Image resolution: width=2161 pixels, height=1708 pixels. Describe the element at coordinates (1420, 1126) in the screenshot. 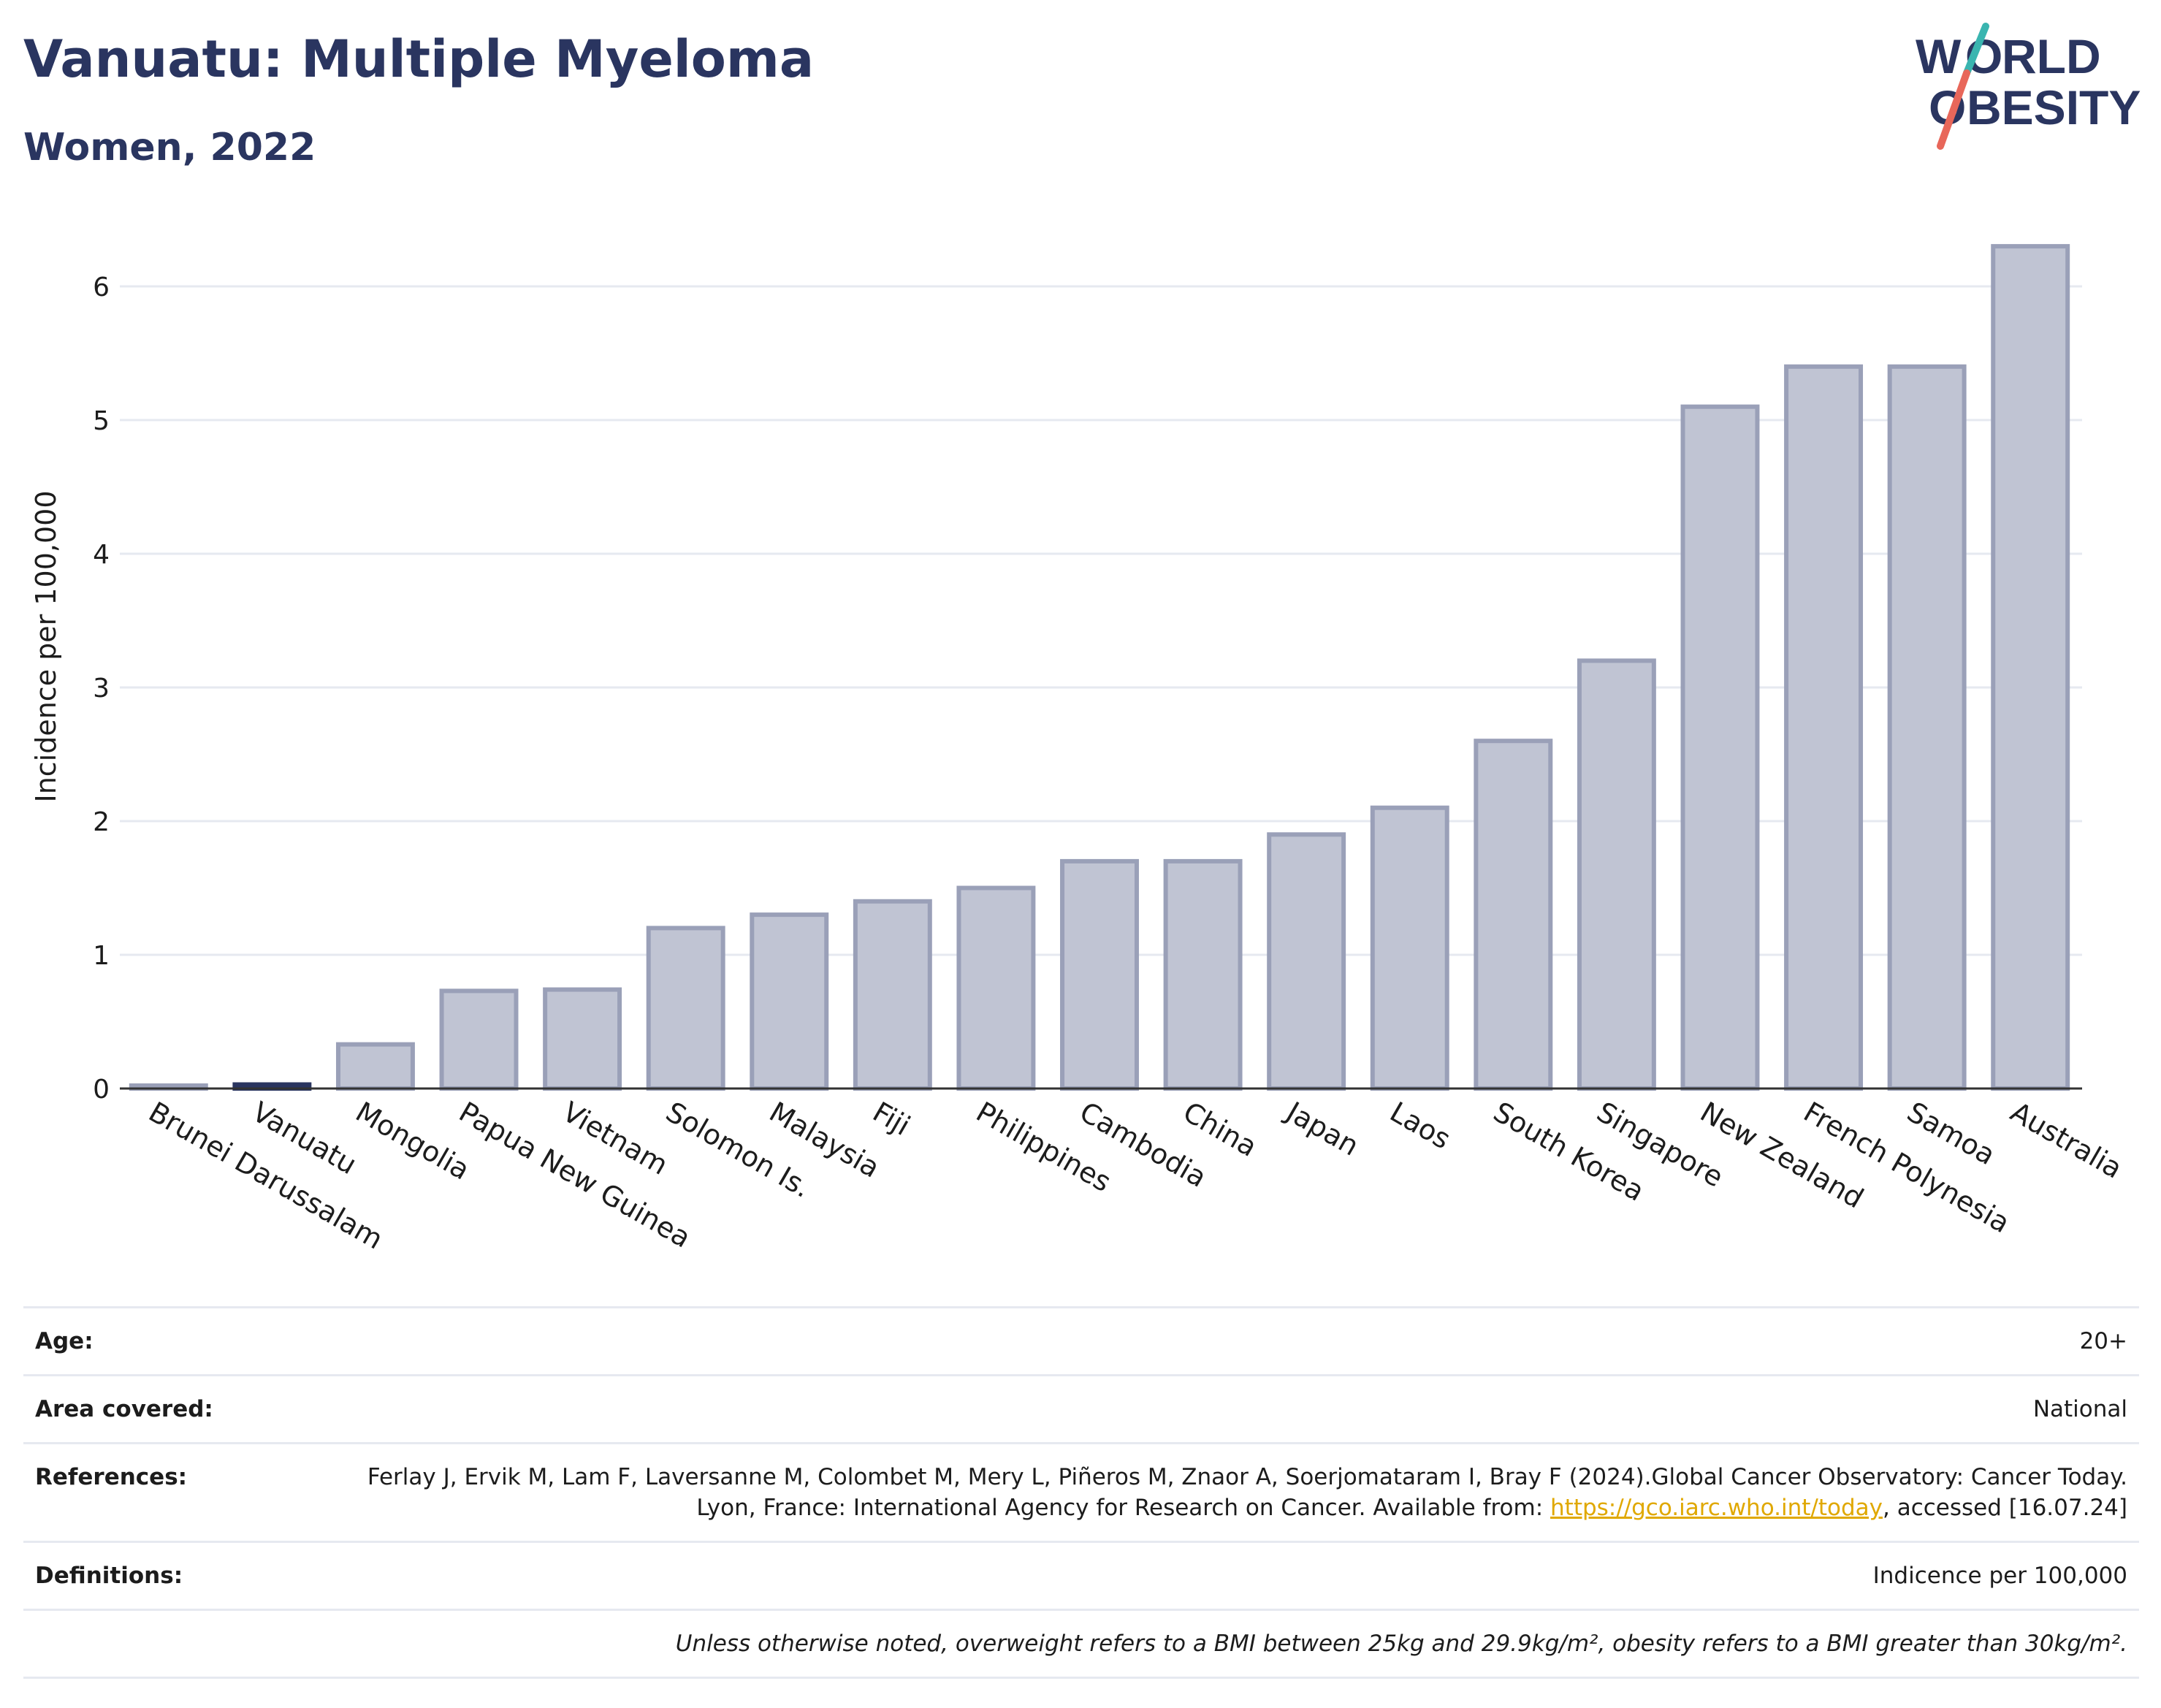

I see `x-tick-label: Laos` at that location.